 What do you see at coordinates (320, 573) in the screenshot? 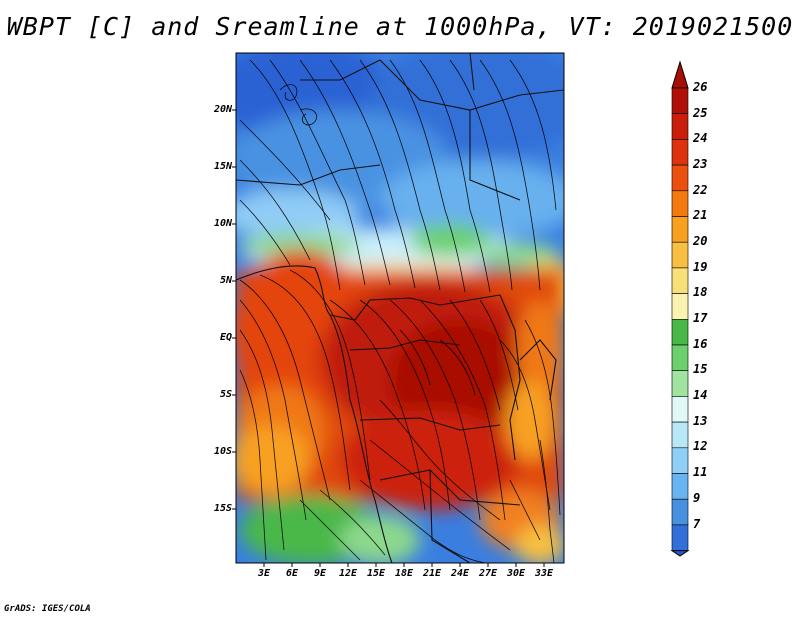
I see `lon-label-9e: 9E` at bounding box center [320, 573].